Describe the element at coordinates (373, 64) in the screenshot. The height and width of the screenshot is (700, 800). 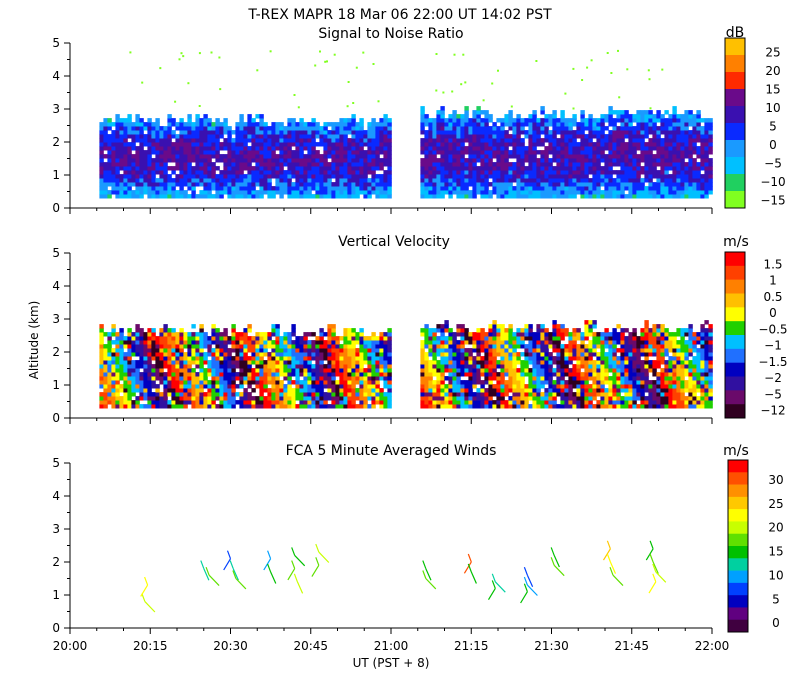
I see `noise-dot` at that location.